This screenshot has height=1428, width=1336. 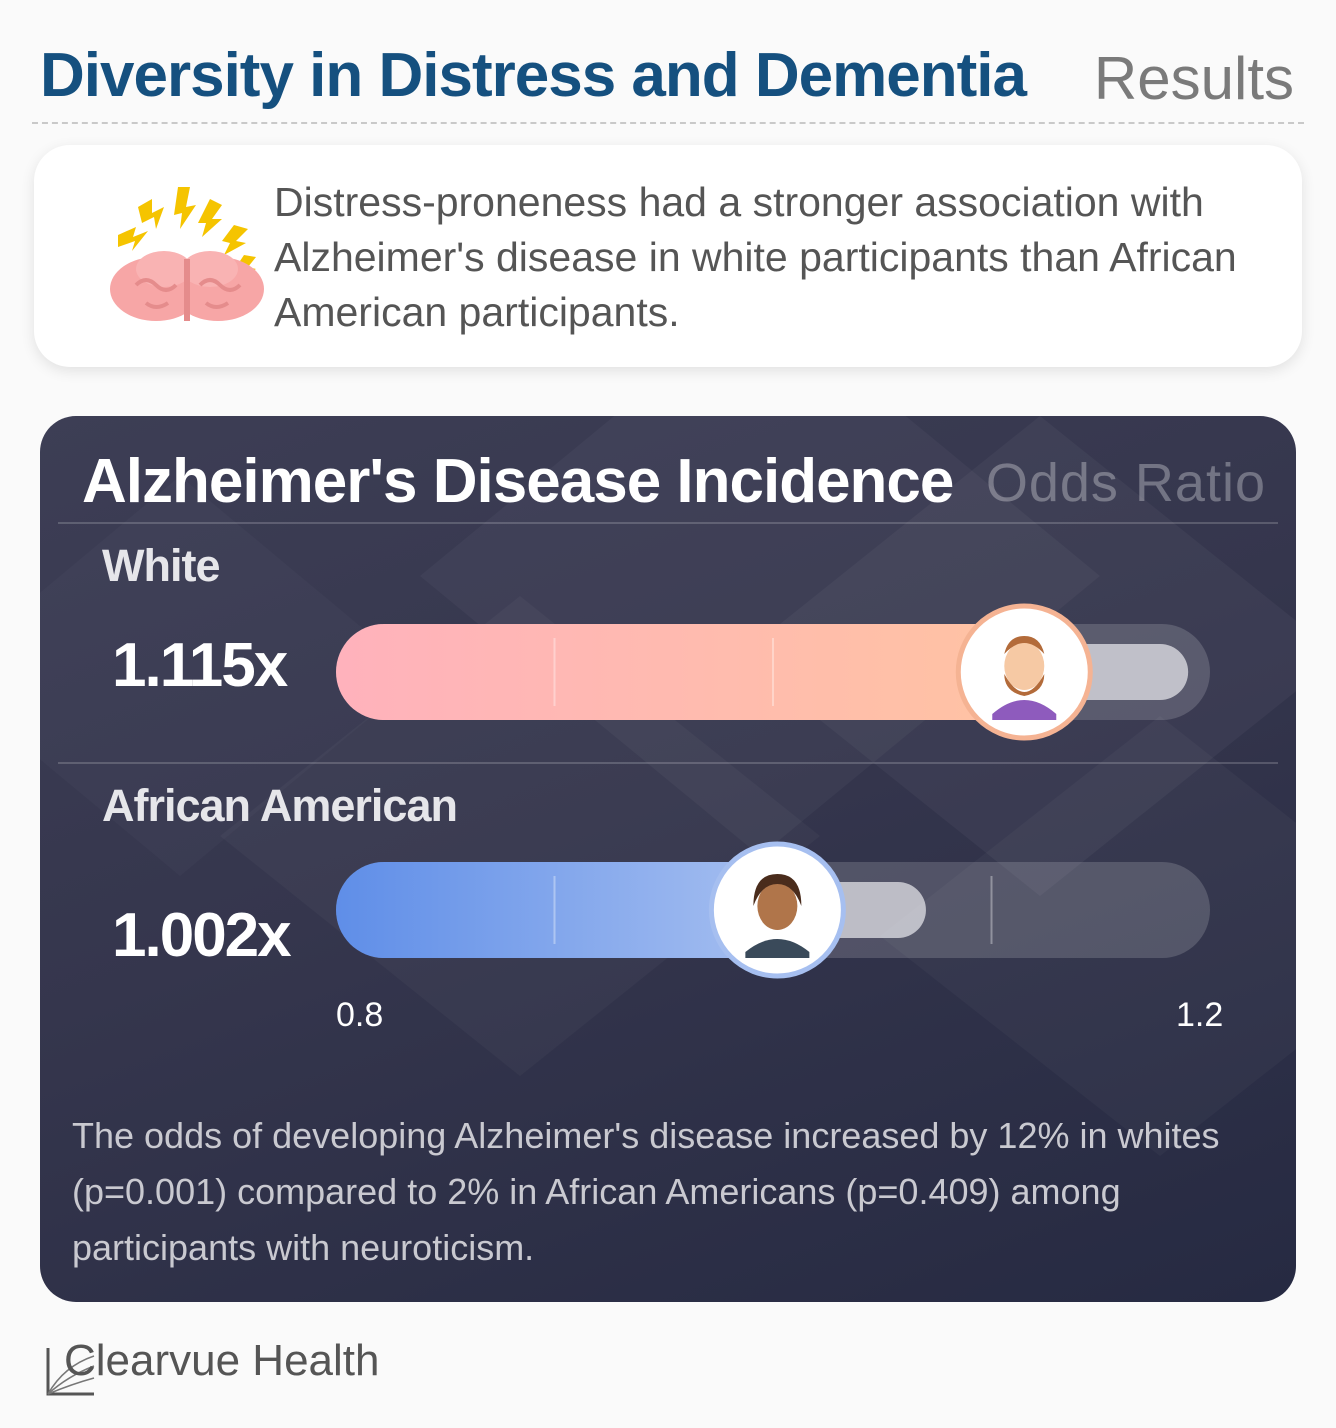 I want to click on header-divider, so click(x=668, y=123).